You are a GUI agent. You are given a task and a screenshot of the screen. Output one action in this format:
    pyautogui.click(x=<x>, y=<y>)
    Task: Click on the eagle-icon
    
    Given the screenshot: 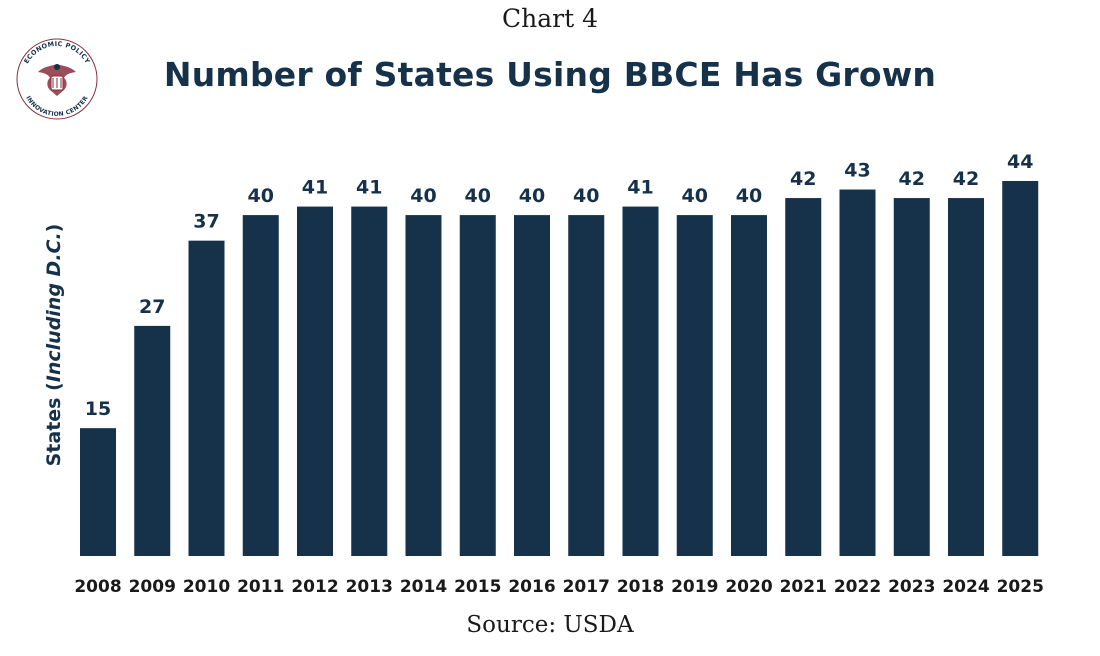 What is the action you would take?
    pyautogui.click(x=57, y=80)
    